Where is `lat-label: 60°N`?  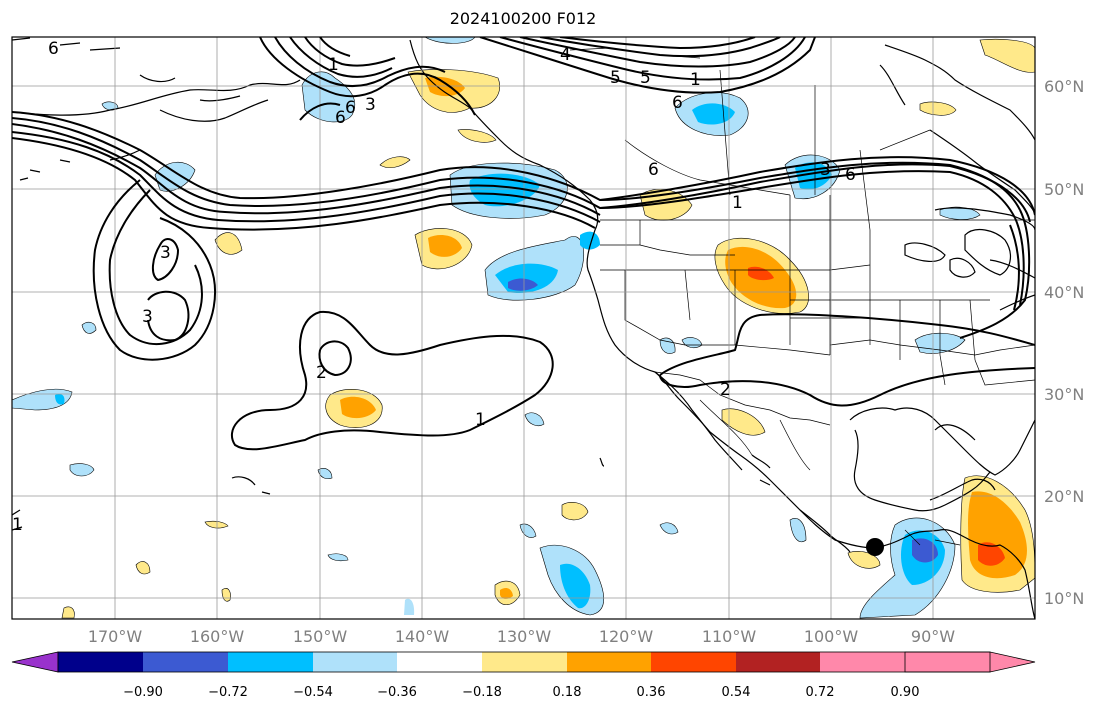
lat-label: 60°N is located at coordinates (1064, 86).